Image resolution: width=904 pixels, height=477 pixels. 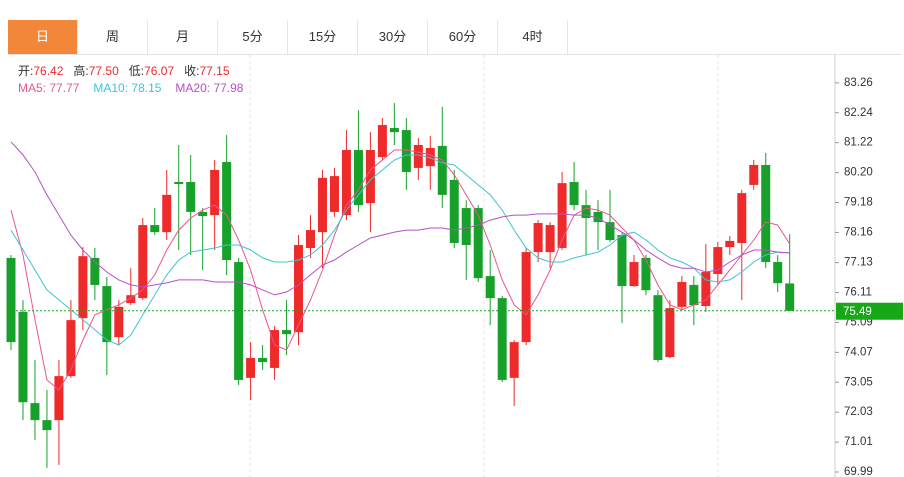 What do you see at coordinates (858, 442) in the screenshot?
I see `y-tick-label: 71.01` at bounding box center [858, 442].